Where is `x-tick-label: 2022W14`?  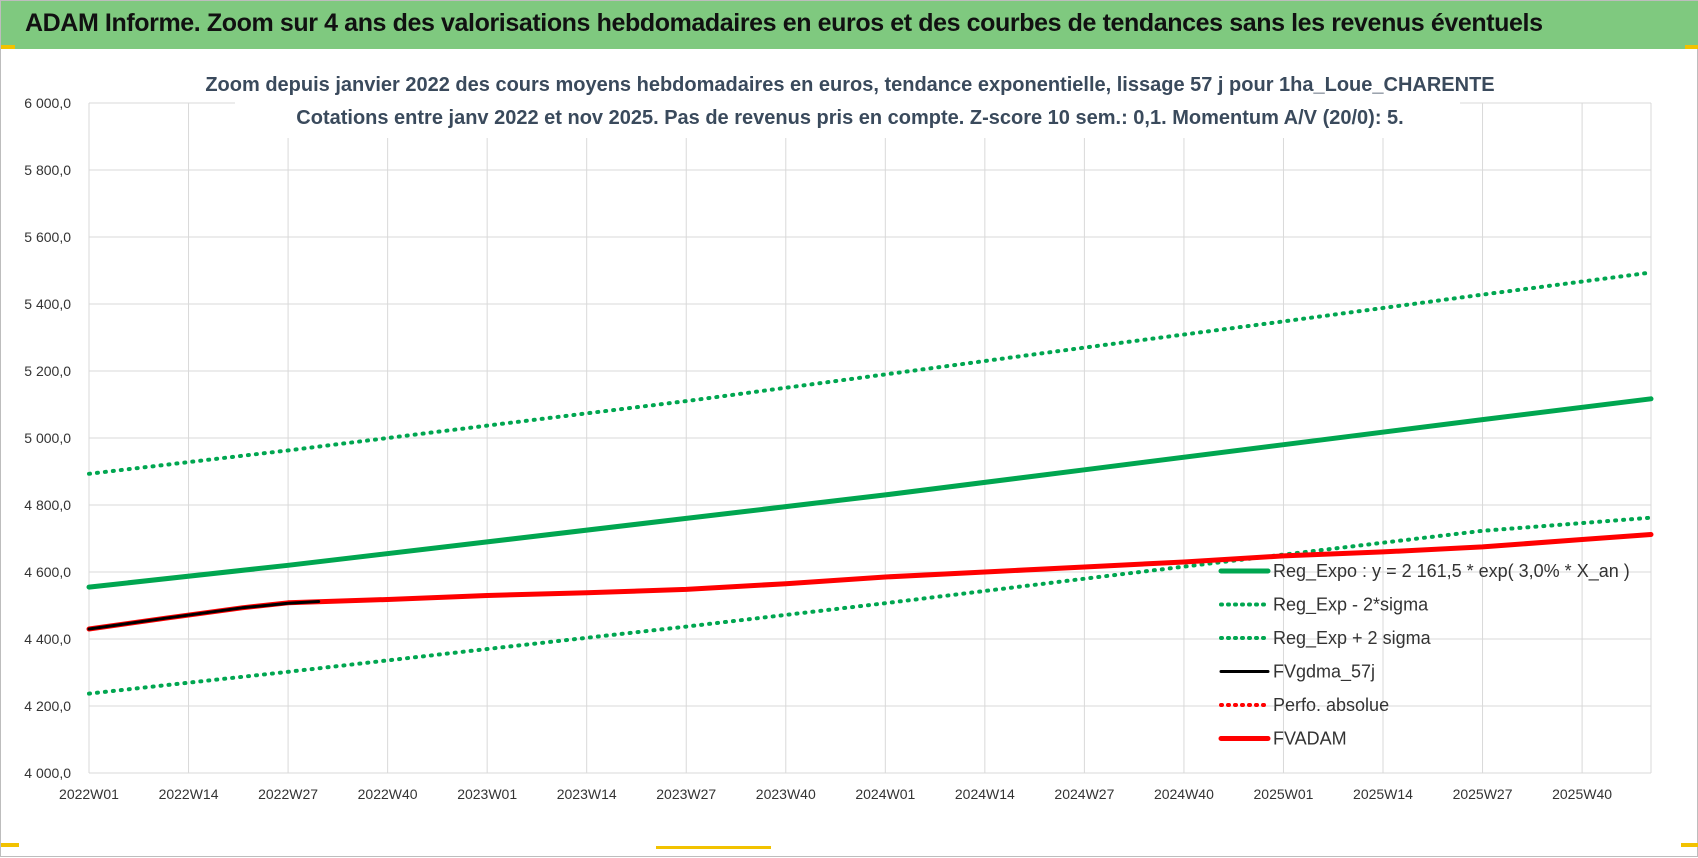 x-tick-label: 2022W14 is located at coordinates (189, 794).